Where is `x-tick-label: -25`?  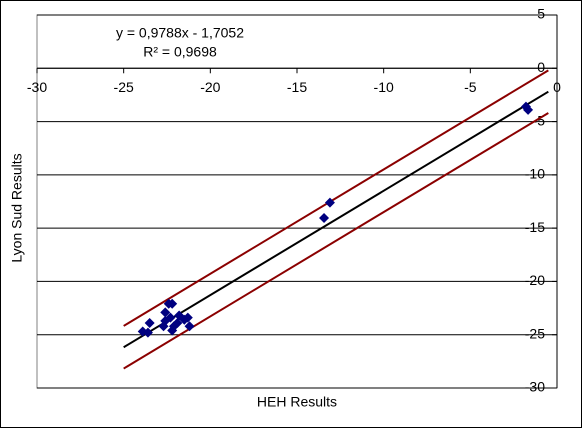 x-tick-label: -25 is located at coordinates (124, 87).